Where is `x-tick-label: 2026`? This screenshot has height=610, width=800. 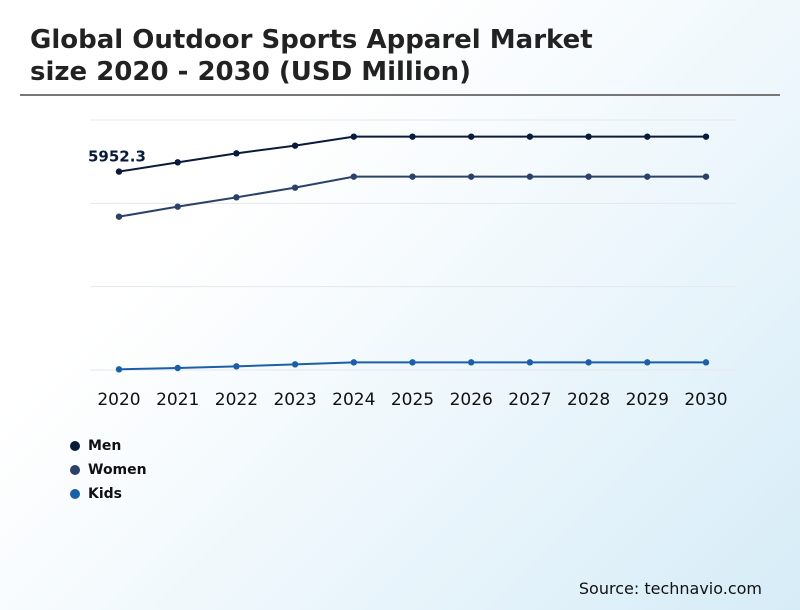
x-tick-label: 2026 is located at coordinates (471, 400).